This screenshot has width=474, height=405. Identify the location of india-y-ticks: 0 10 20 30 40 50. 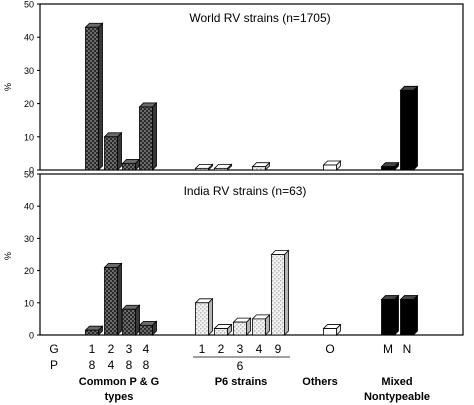
(32, 255).